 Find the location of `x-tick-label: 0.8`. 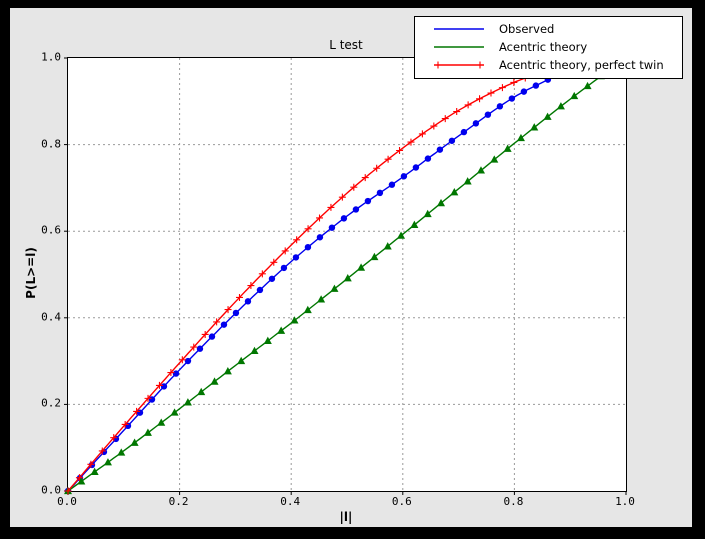

x-tick-label: 0.8 is located at coordinates (513, 501).